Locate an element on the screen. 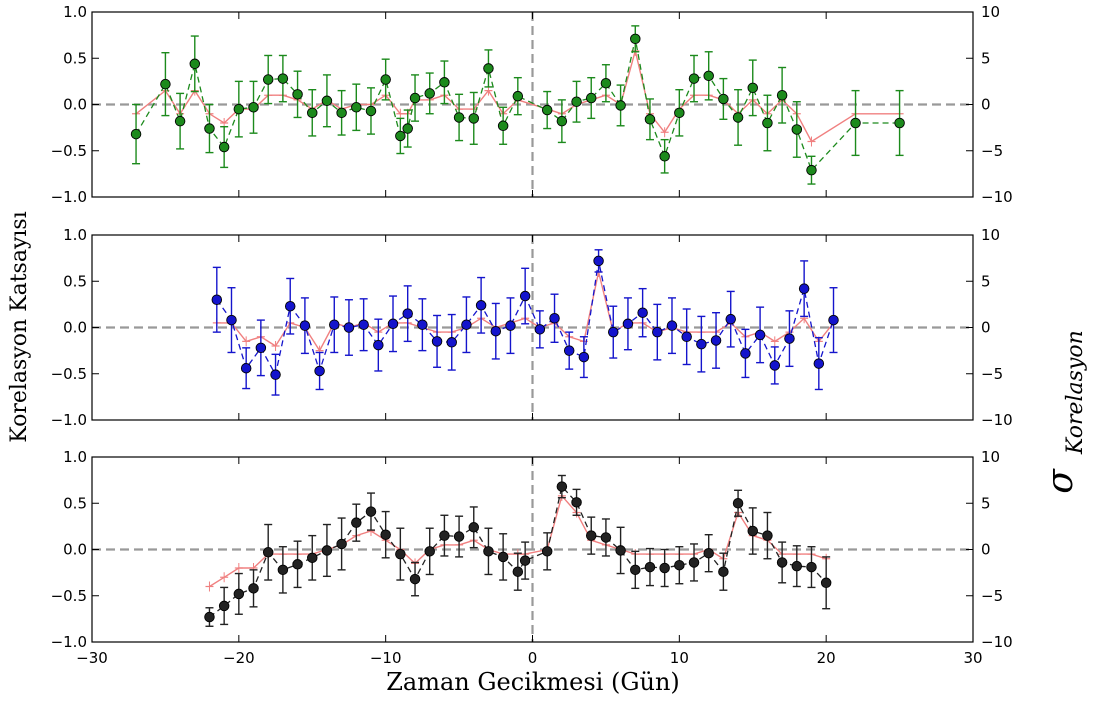 The width and height of the screenshot is (1100, 702). x-tick-label: −10 is located at coordinates (386, 658).